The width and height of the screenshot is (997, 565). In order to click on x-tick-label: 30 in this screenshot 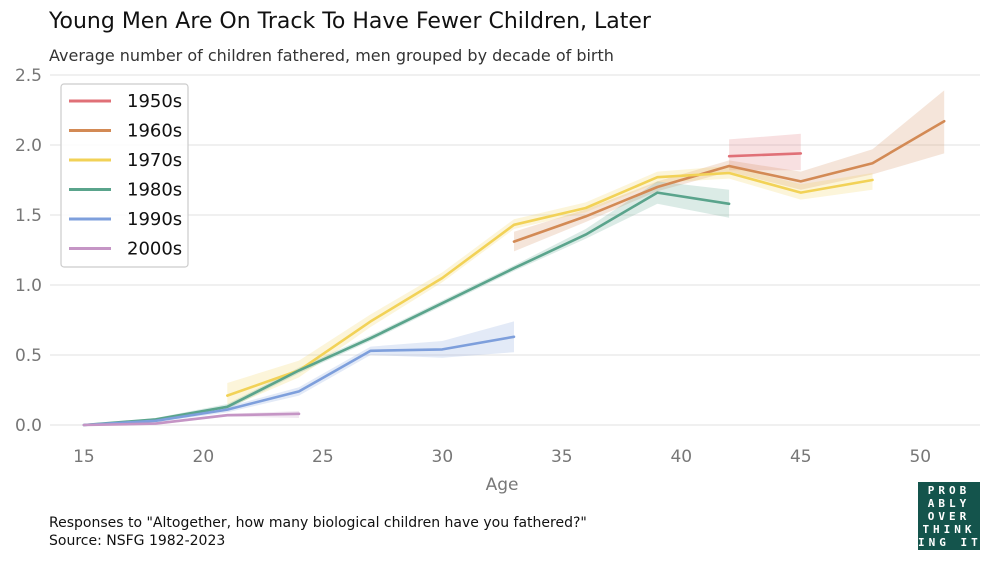, I will do `click(443, 457)`.